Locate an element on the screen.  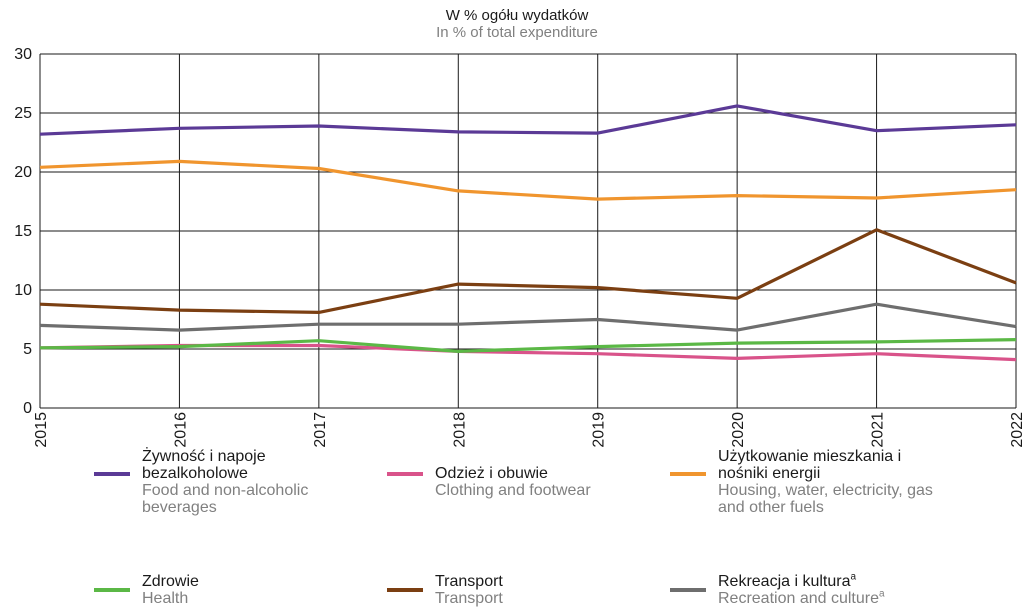
x-tick-label: 2015 is located at coordinates (41, 430).